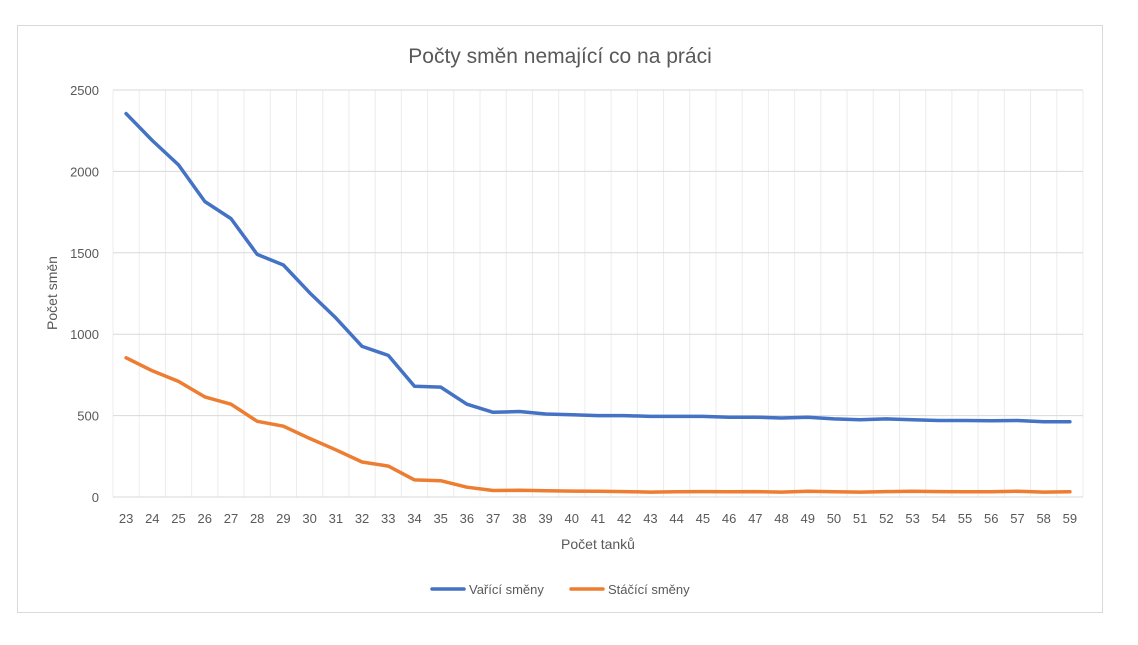  What do you see at coordinates (52, 293) in the screenshot?
I see `y-axis-label: Počet směn` at bounding box center [52, 293].